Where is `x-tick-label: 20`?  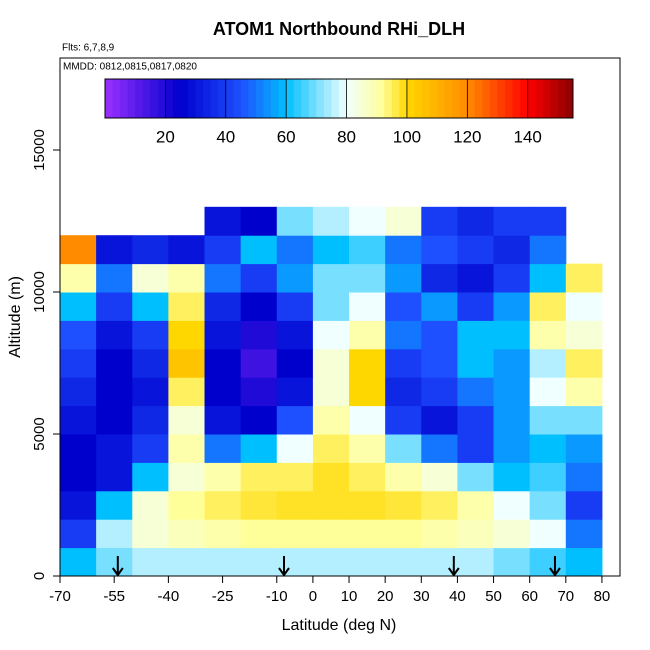 x-tick-label: 20 is located at coordinates (385, 596).